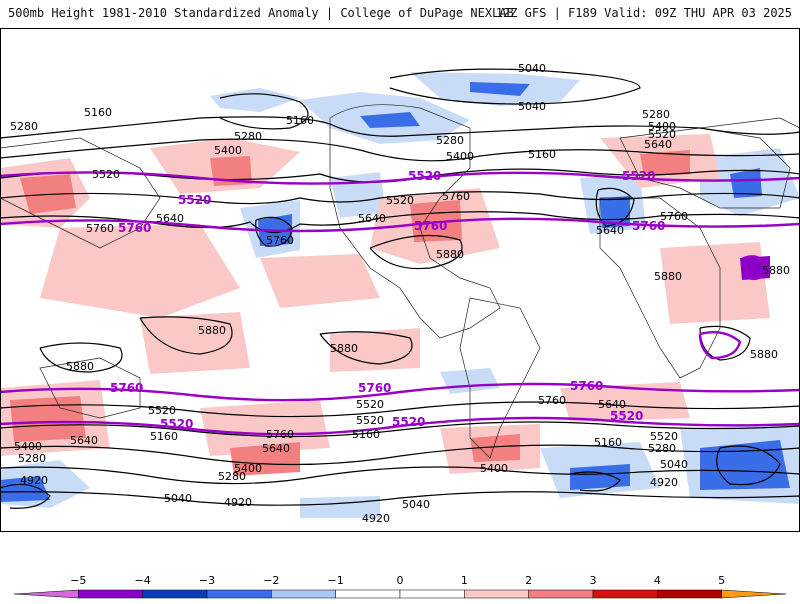 The width and height of the screenshot is (800, 604). What do you see at coordinates (336, 580) in the screenshot?
I see `colorbar-tick-label: −1` at bounding box center [336, 580].